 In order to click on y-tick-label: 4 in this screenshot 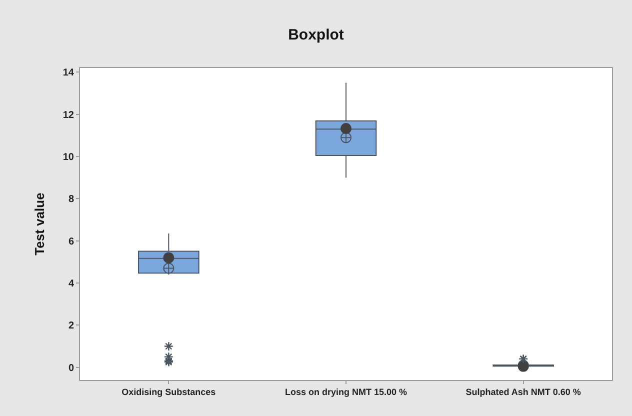, I will do `click(71, 284)`.